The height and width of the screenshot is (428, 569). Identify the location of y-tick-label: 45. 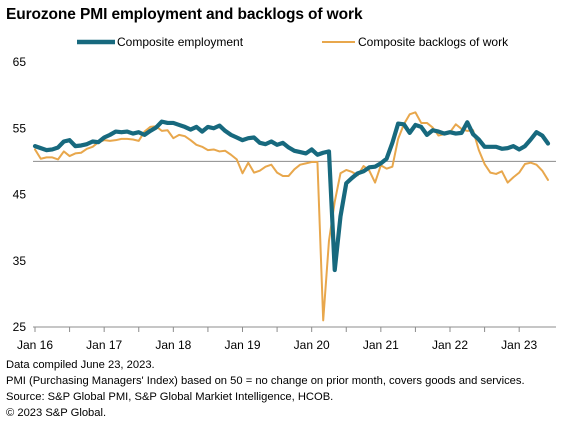
(20, 195).